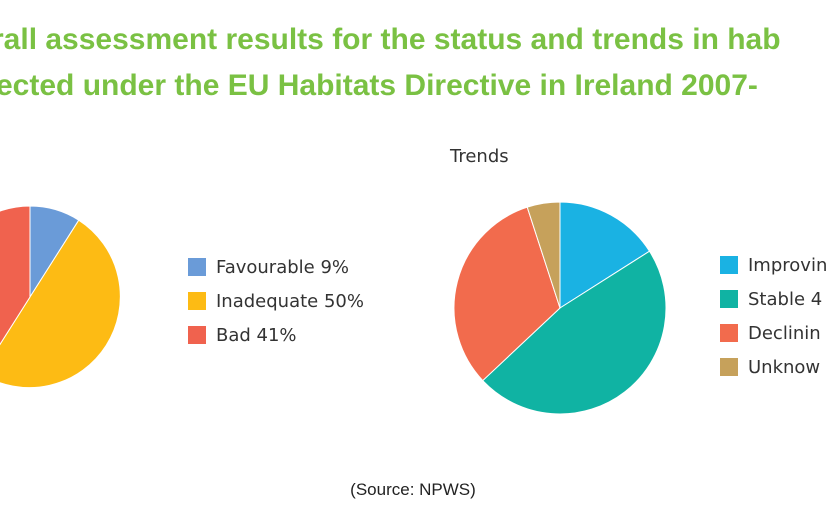 This screenshot has width=826, height=532. I want to click on status-slice-bad, so click(15, 275).